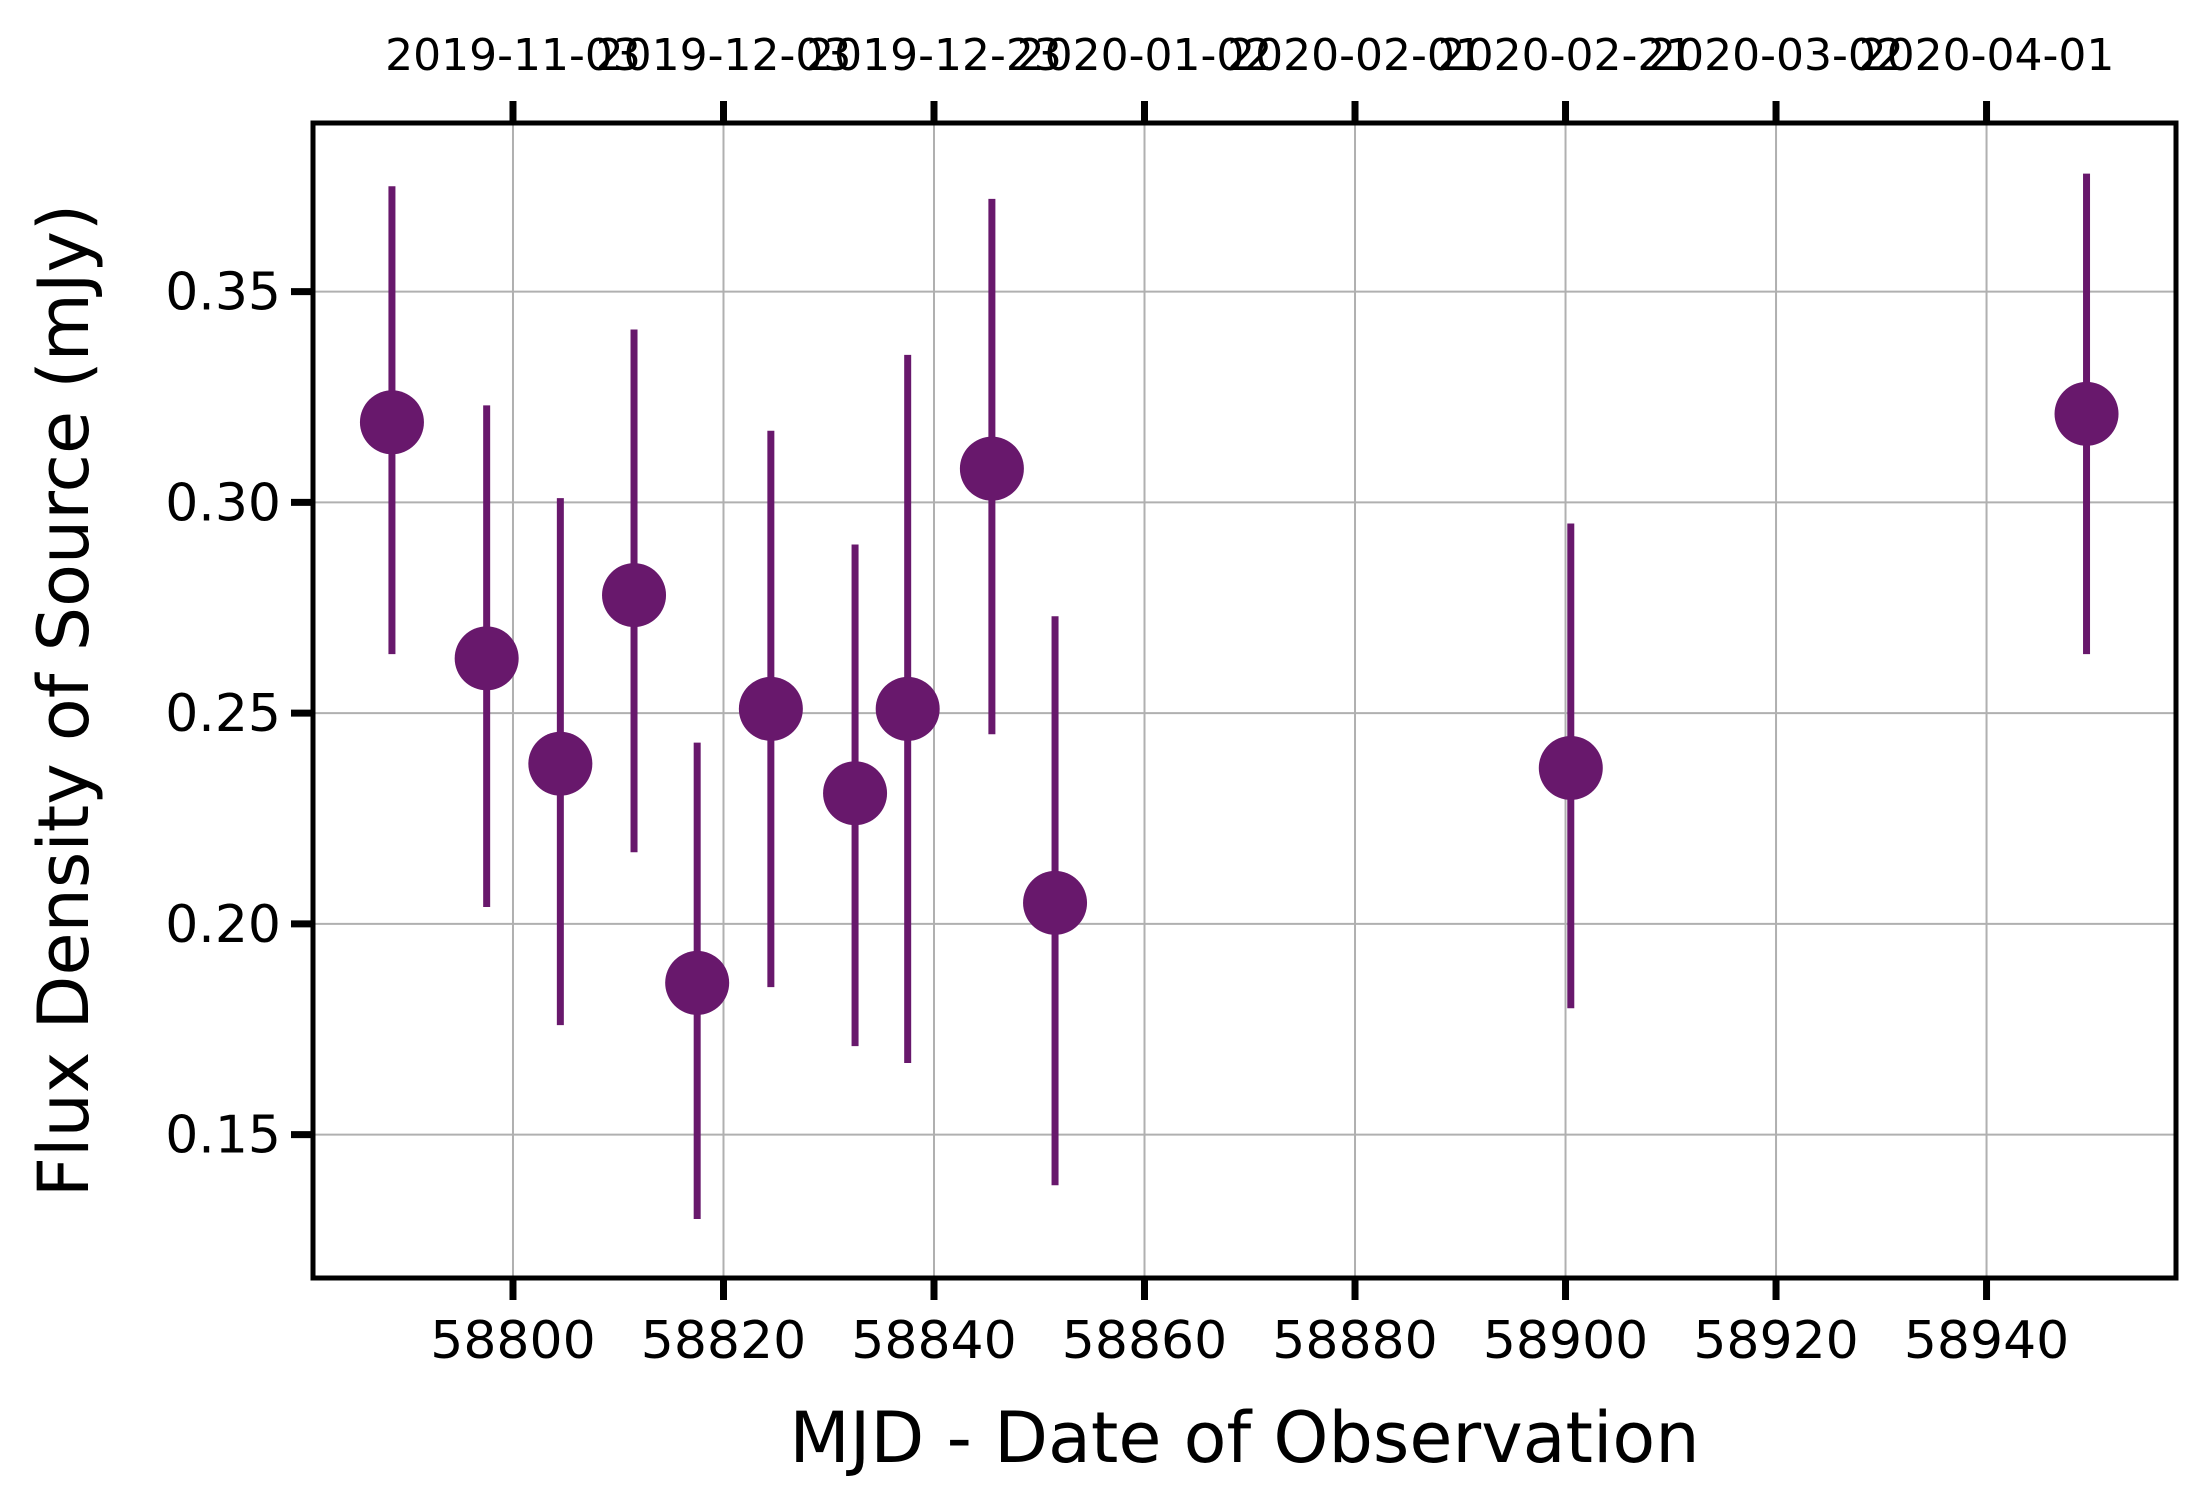 The height and width of the screenshot is (1512, 2202). What do you see at coordinates (1144, 1341) in the screenshot?
I see `x-tick-label: 58860` at bounding box center [1144, 1341].